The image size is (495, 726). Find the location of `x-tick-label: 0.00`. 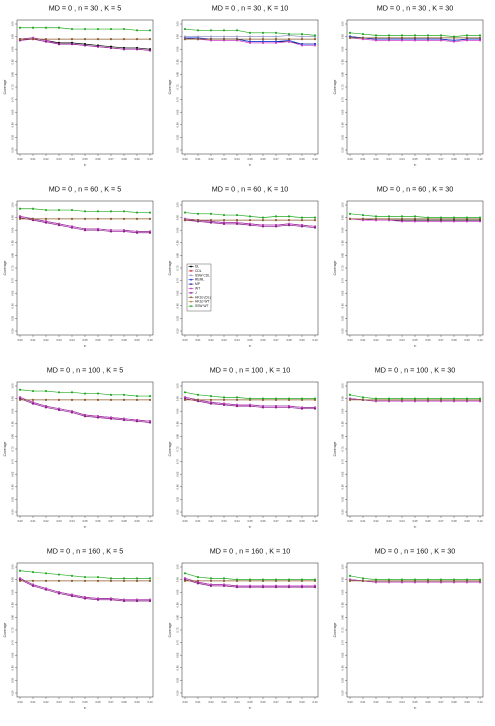

x-tick-label: 0.00 is located at coordinates (185, 521).